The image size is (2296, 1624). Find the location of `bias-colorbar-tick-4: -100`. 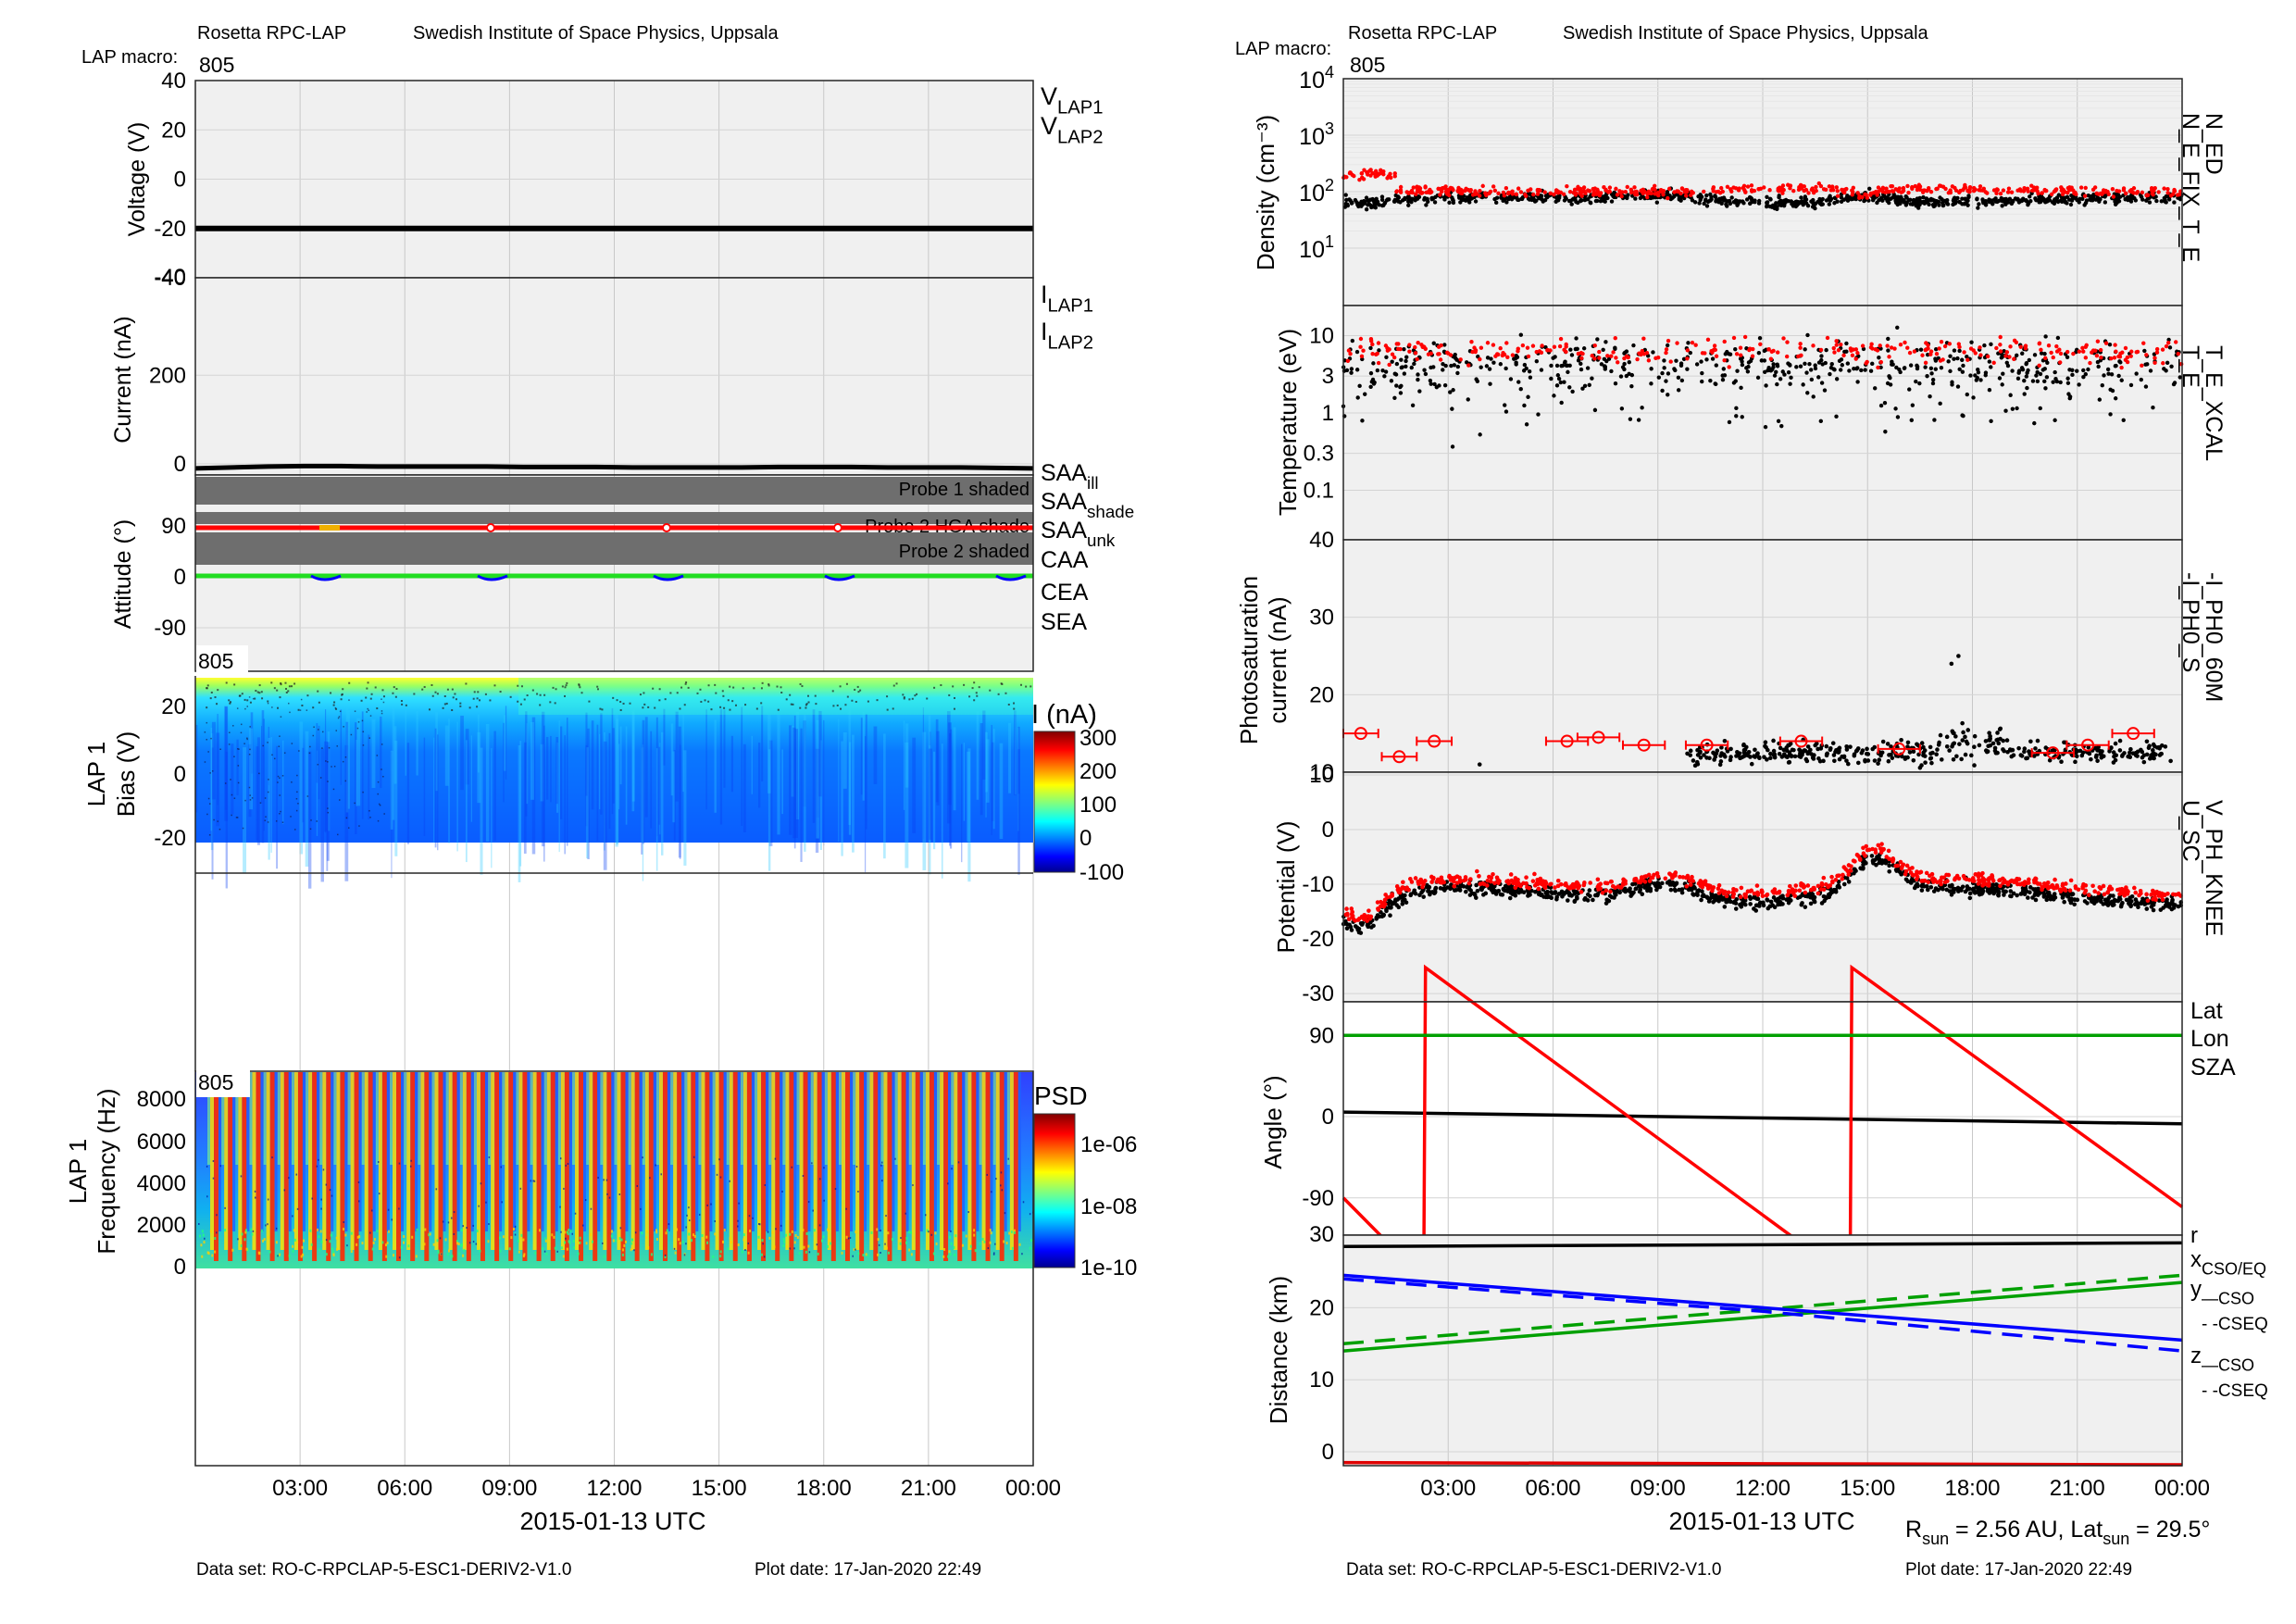

bias-colorbar-tick-4: -100 is located at coordinates (1101, 872).